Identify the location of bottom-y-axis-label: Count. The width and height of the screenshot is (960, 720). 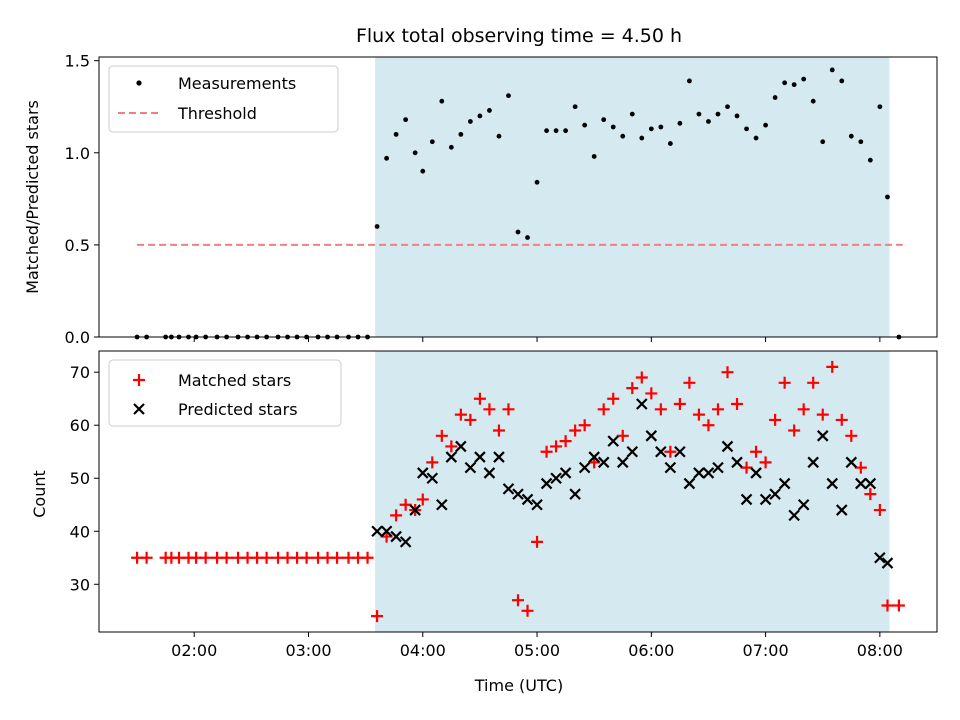
(39, 494).